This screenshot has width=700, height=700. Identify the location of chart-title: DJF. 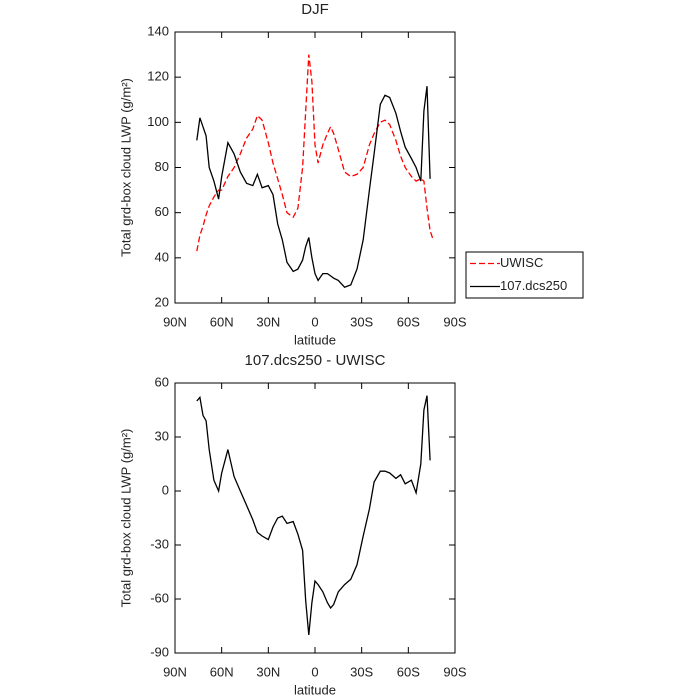
(315, 9).